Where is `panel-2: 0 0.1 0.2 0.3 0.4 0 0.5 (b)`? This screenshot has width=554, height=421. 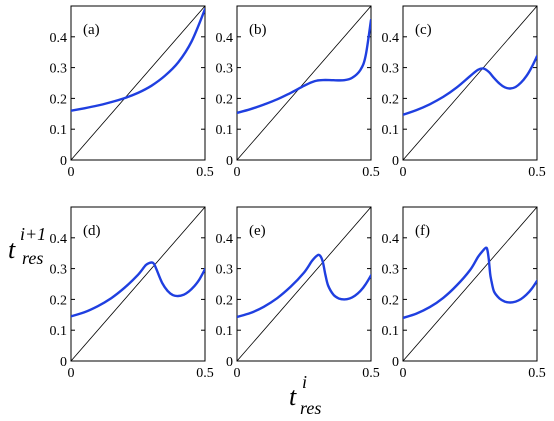
panel-2: 0 0.1 0.2 0.3 0.4 0 0.5 (b) is located at coordinates (298, 92).